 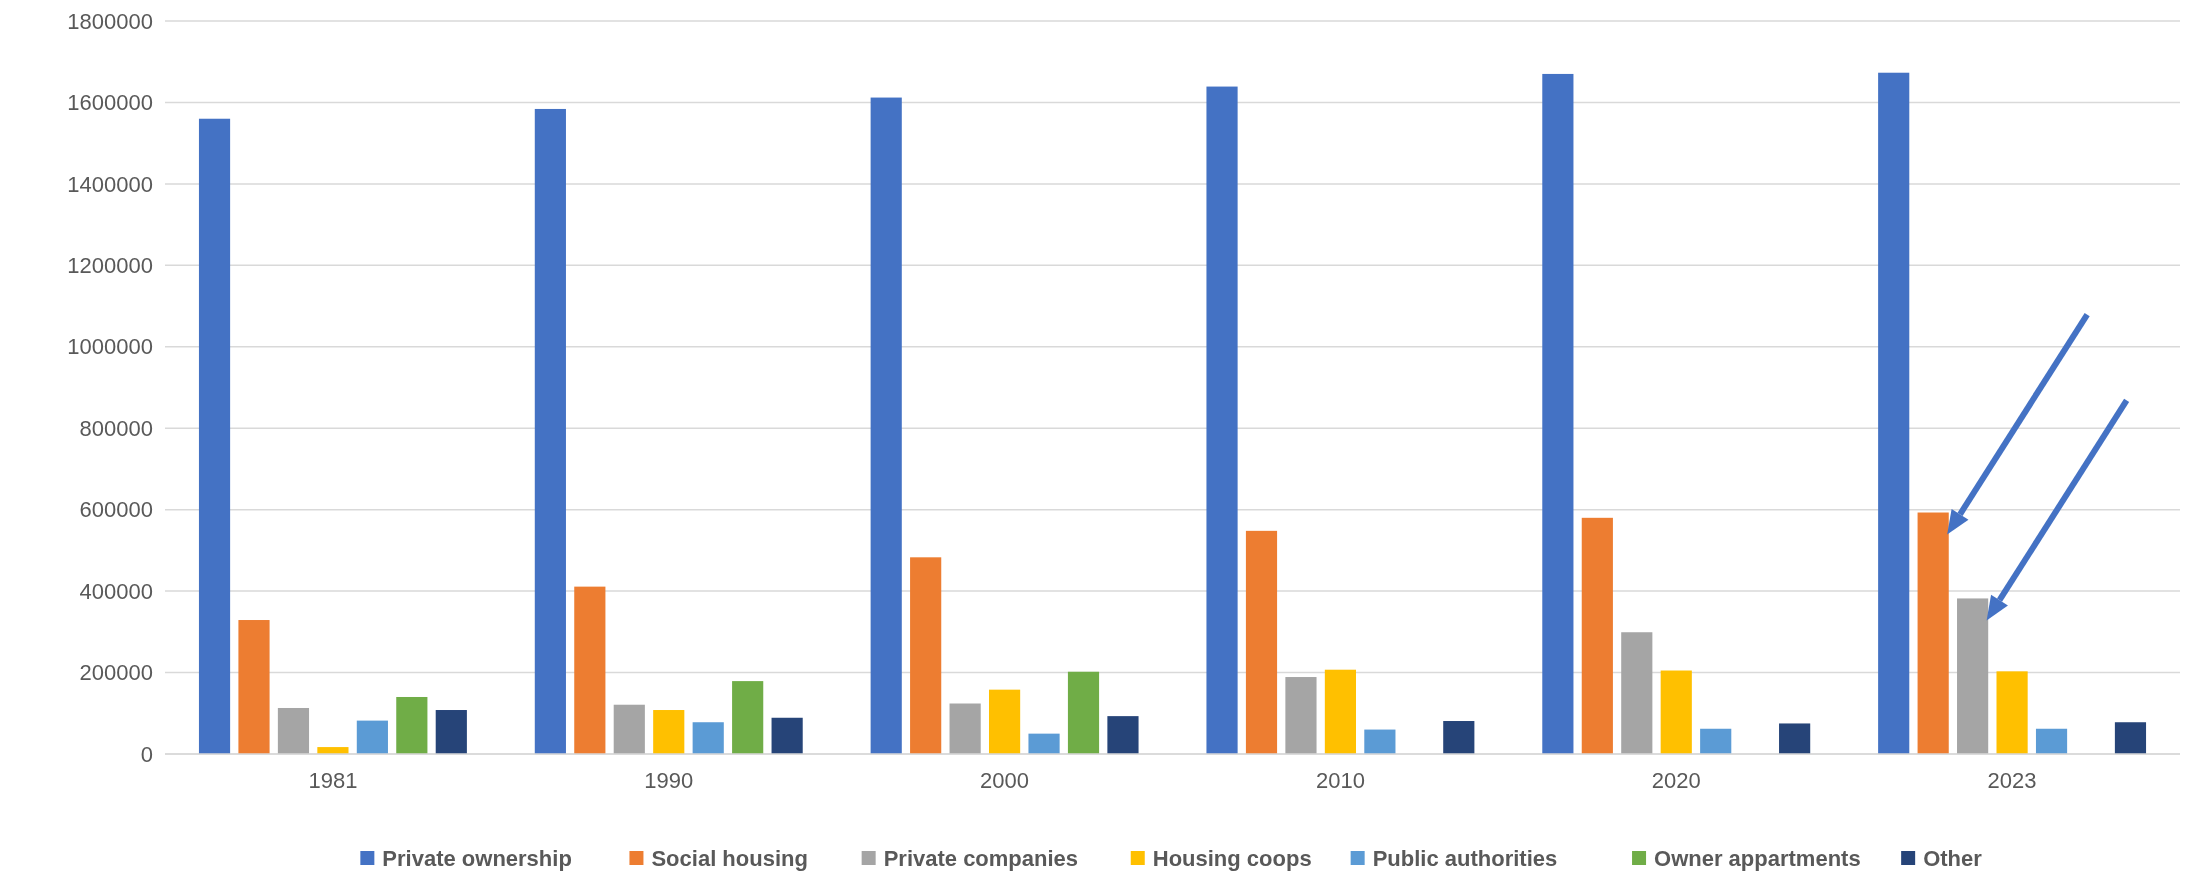 I want to click on y-tick-label: 1000000, so click(x=110, y=347).